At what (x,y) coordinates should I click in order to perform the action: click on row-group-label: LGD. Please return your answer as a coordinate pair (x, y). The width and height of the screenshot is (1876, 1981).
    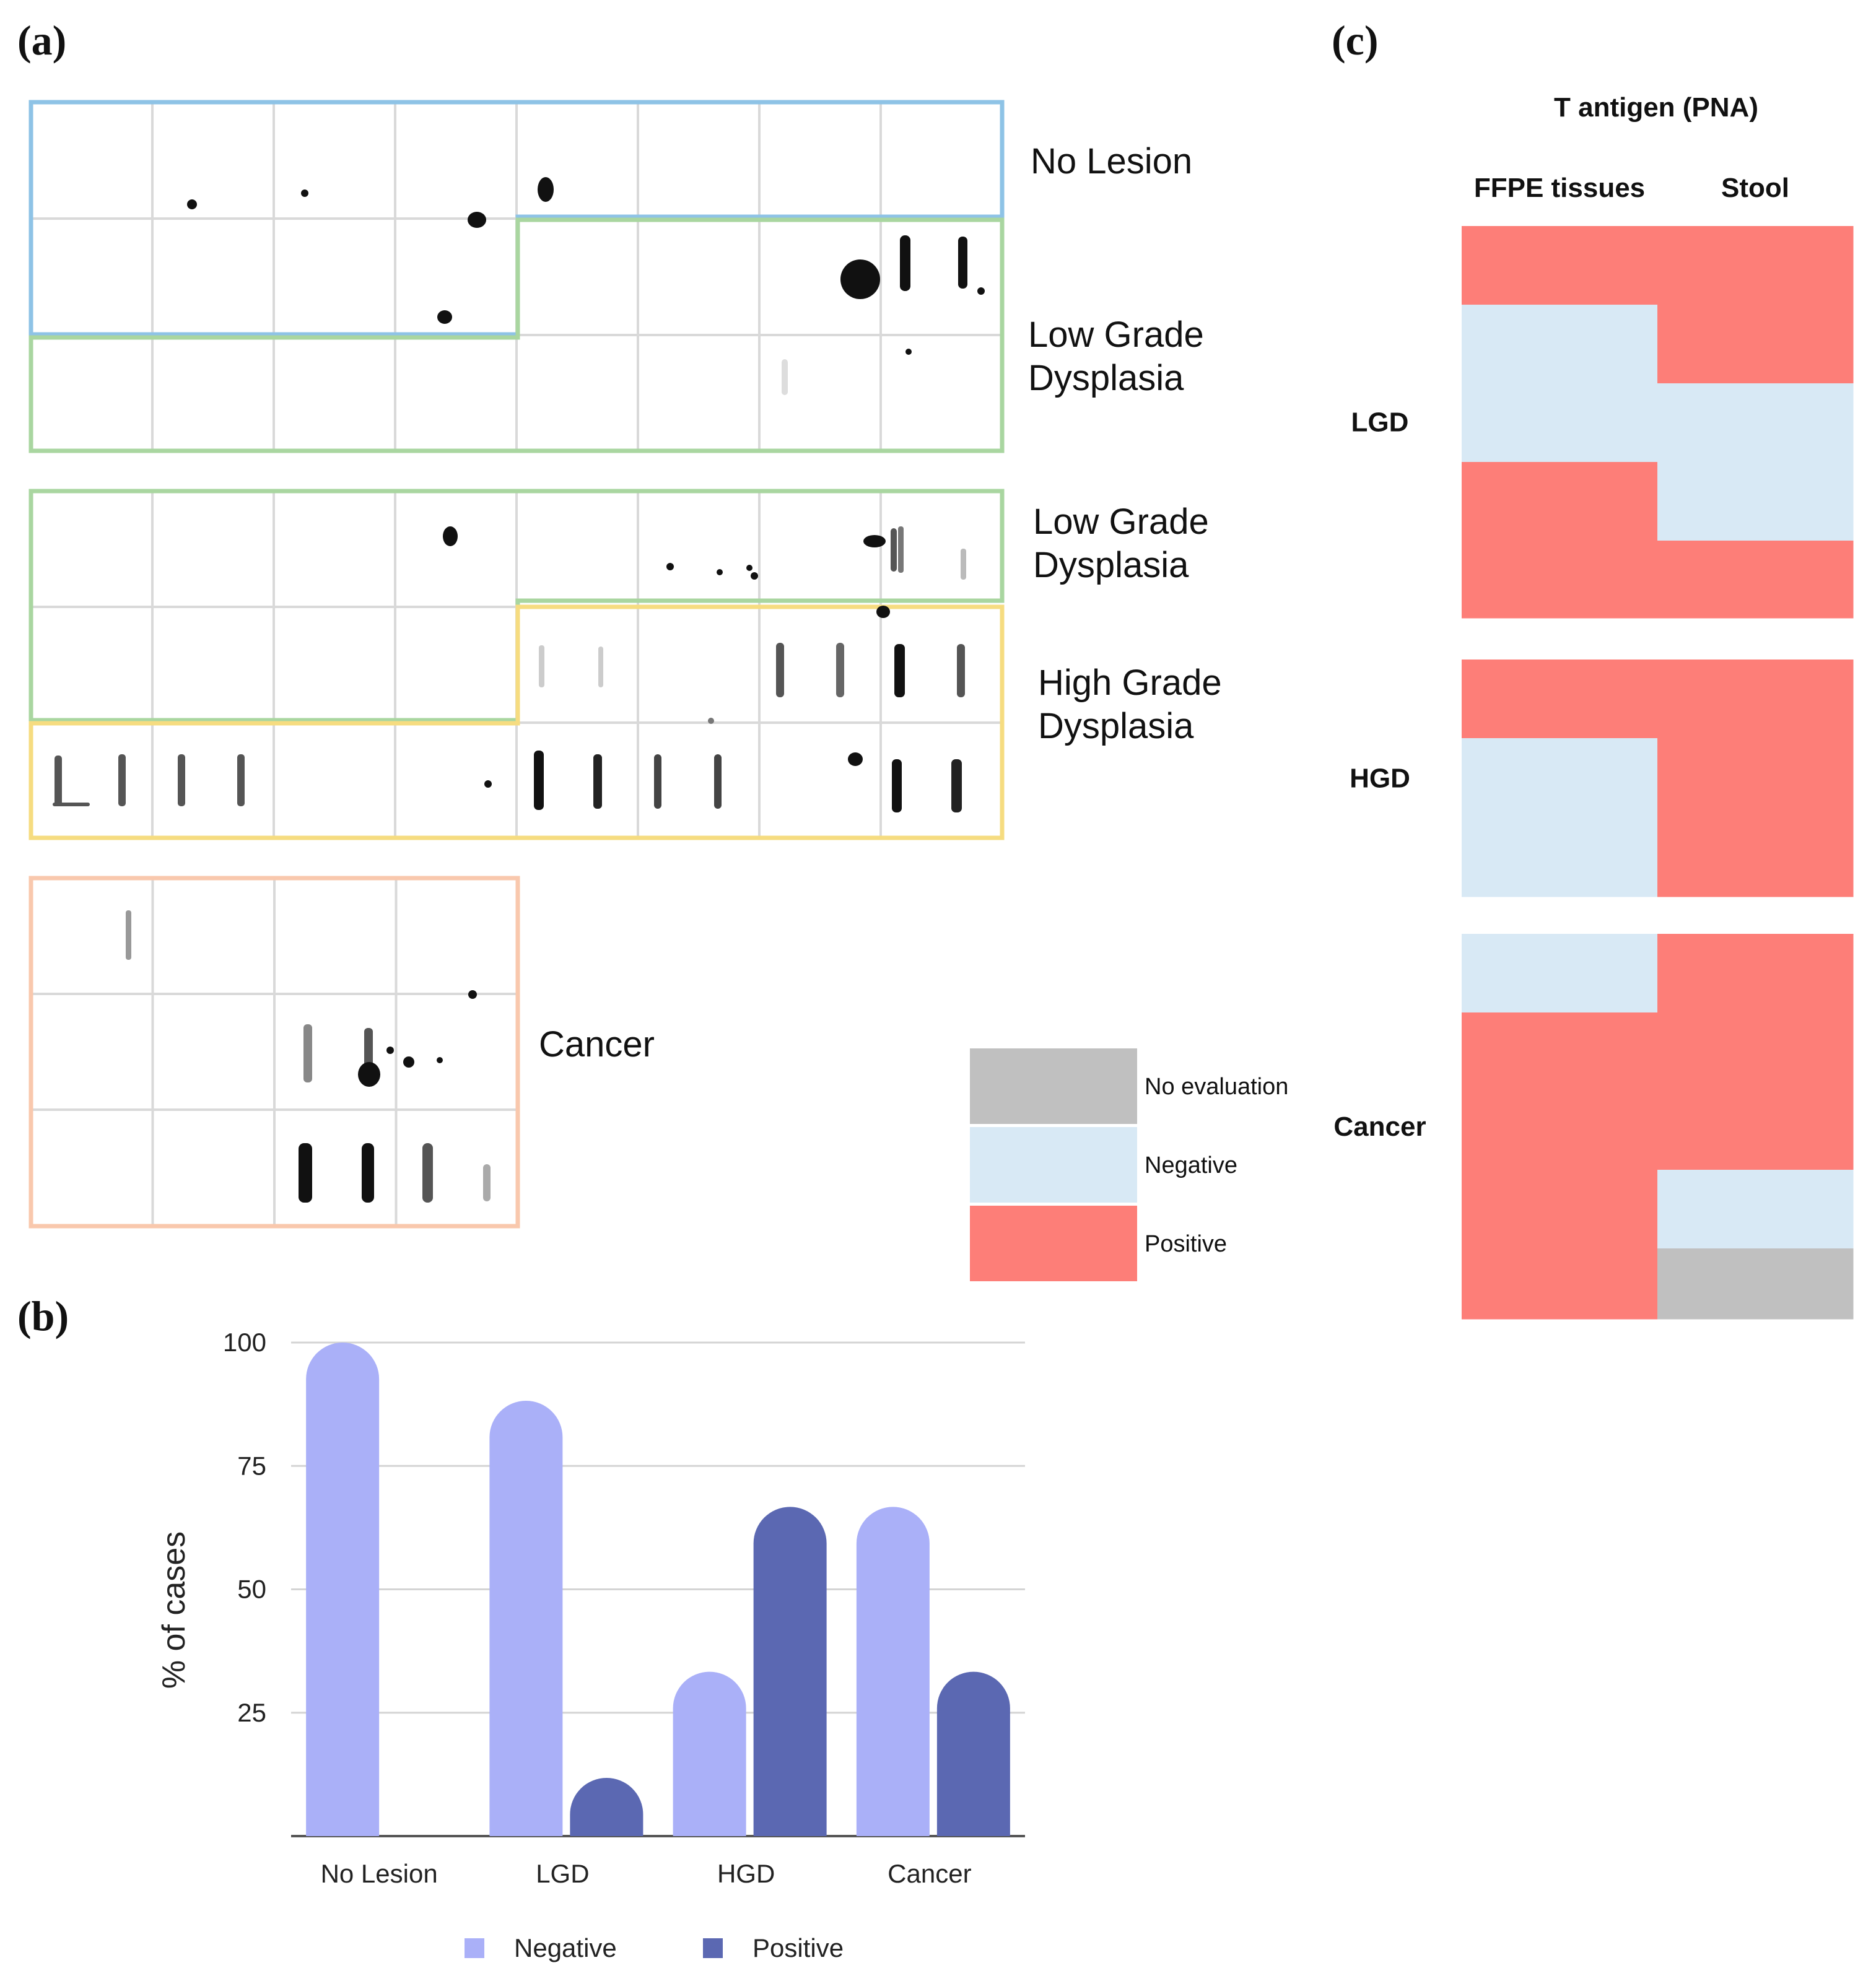
    Looking at the image, I should click on (1380, 422).